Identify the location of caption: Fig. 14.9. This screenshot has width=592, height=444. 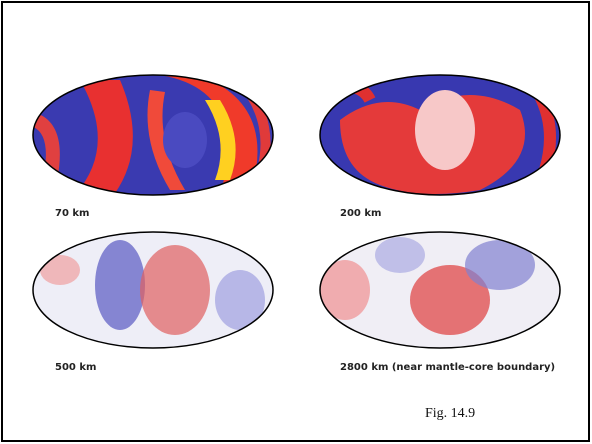
(450, 413).